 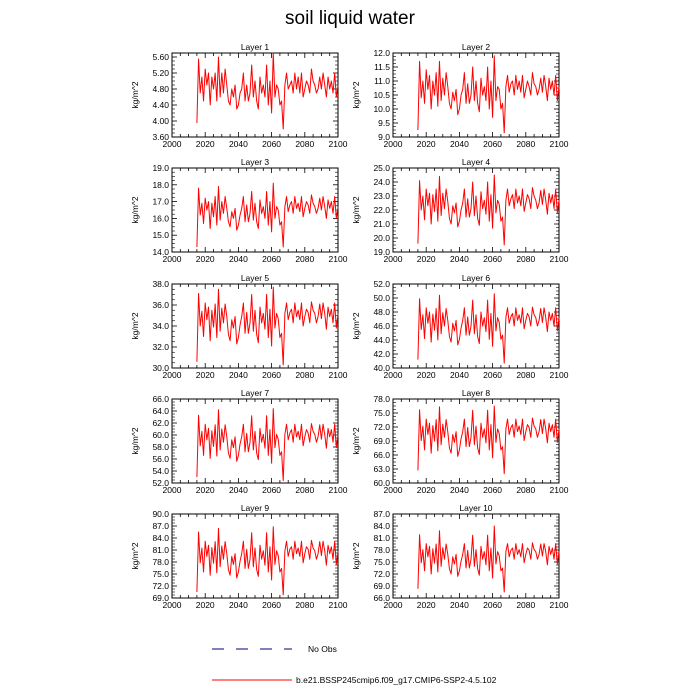 What do you see at coordinates (160, 483) in the screenshot?
I see `y-tick-label: 52.0` at bounding box center [160, 483].